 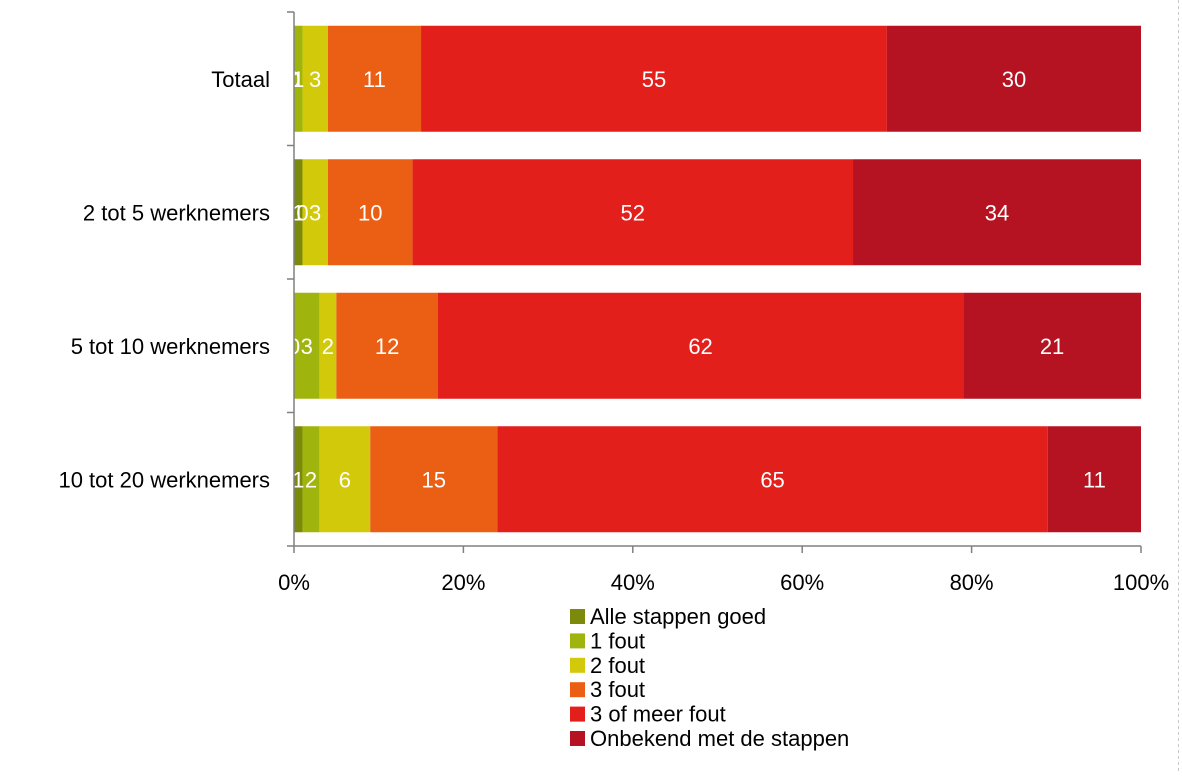 What do you see at coordinates (170, 346) in the screenshot?
I see `category-label: 5 tot 10 werknemers` at bounding box center [170, 346].